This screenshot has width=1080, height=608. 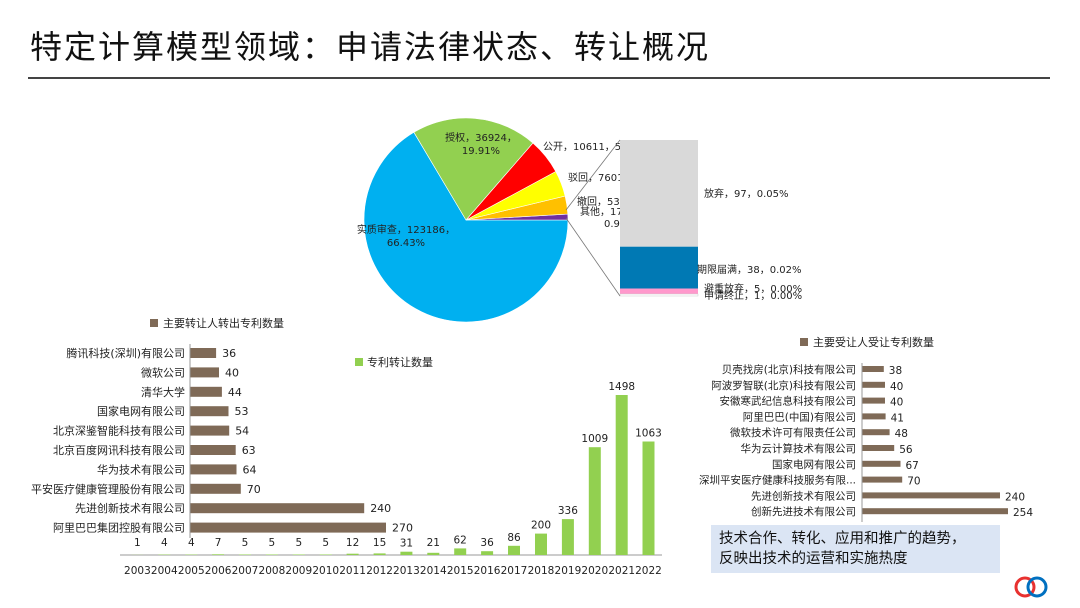 I want to click on legend-swatch, so click(x=359, y=362).